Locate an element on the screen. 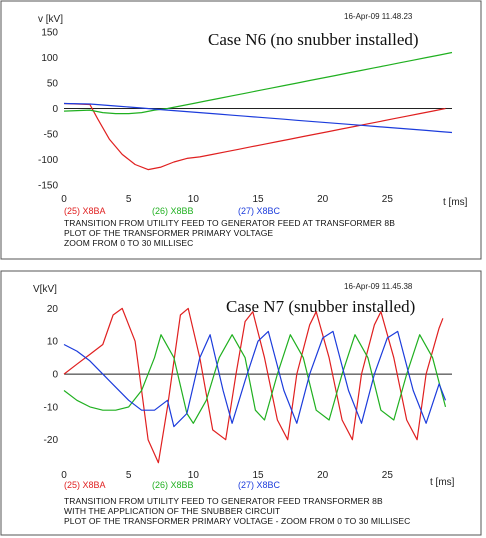 This screenshot has height=538, width=486. chart-n6-ylabel: v [kV] is located at coordinates (50, 19).